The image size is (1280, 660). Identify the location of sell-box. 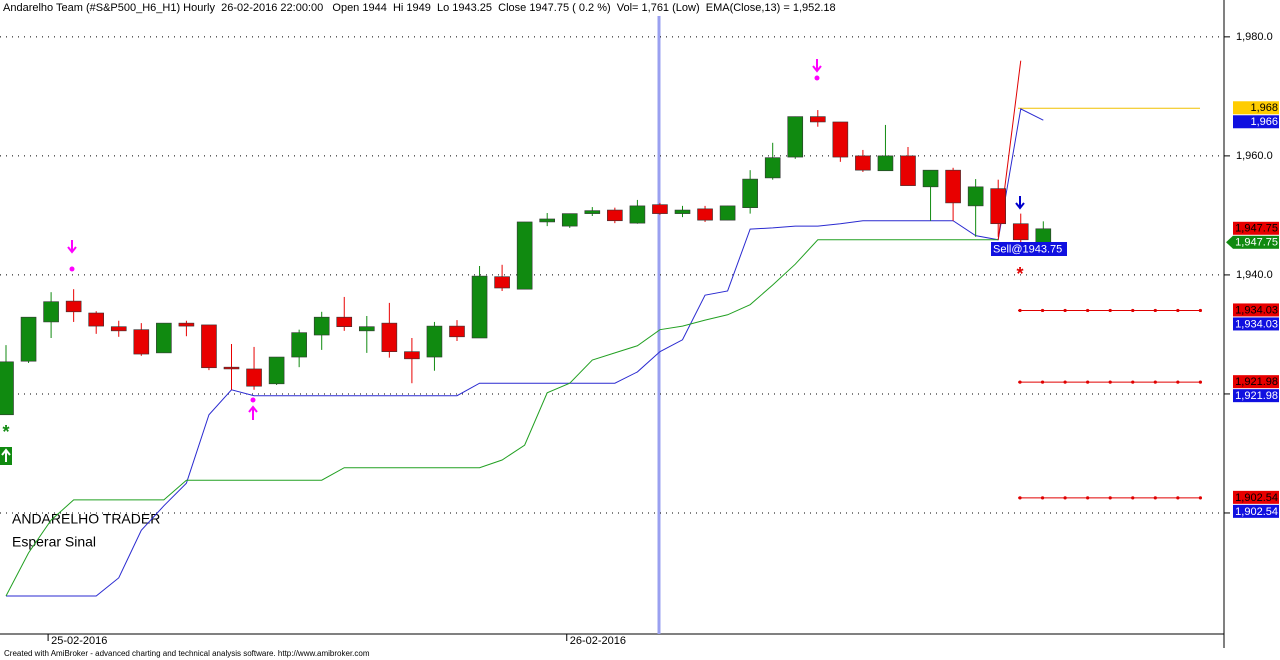
(1029, 249).